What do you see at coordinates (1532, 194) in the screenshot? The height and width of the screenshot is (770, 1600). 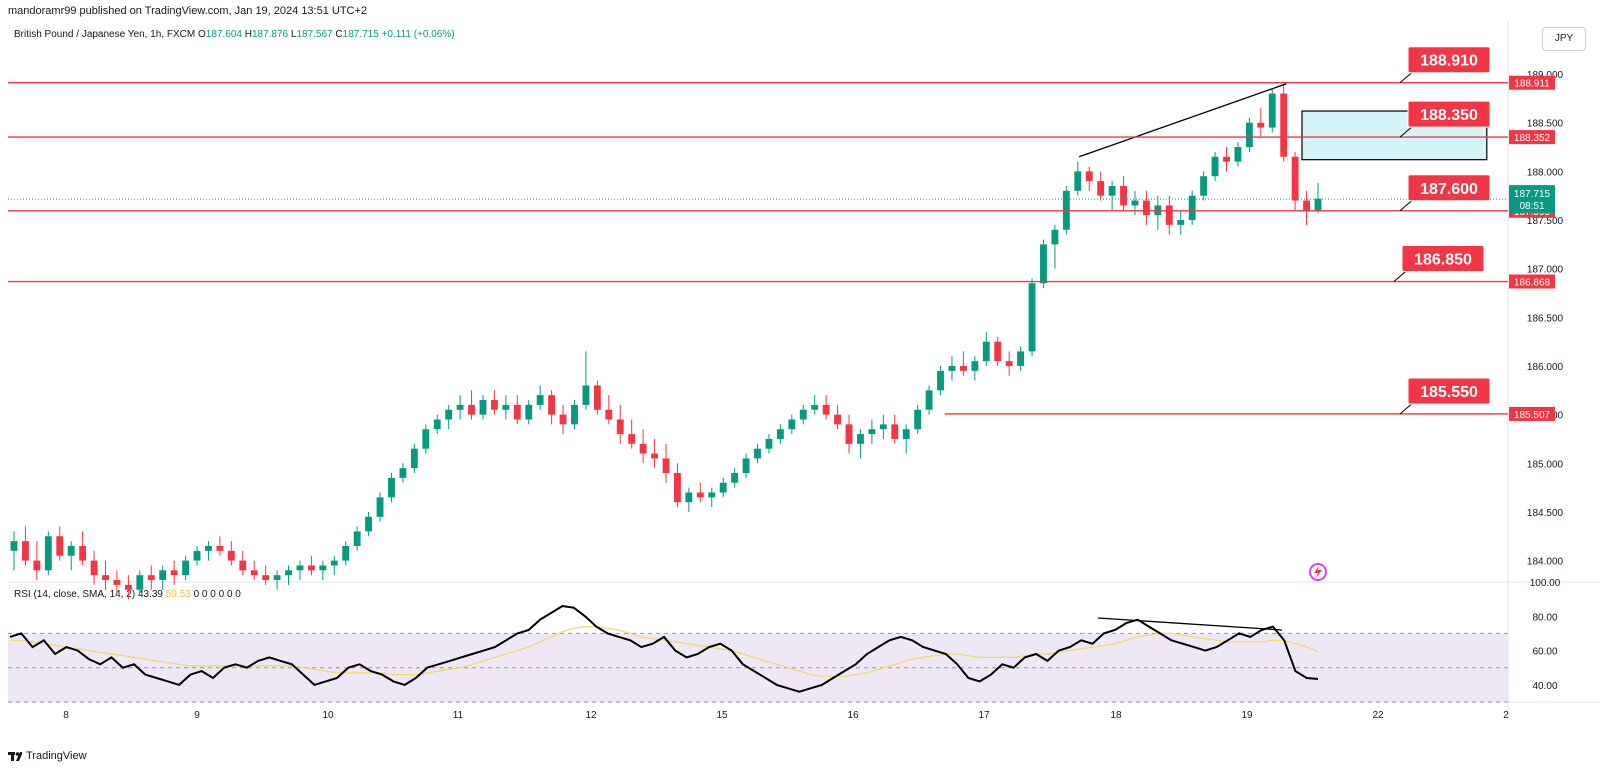 I see `last-price-label: 187.715` at bounding box center [1532, 194].